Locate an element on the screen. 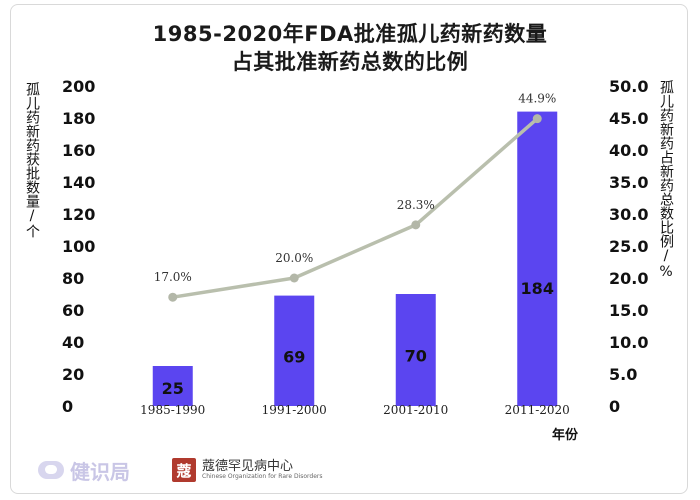  y-right-tick-label: 40.0 is located at coordinates (628, 150).